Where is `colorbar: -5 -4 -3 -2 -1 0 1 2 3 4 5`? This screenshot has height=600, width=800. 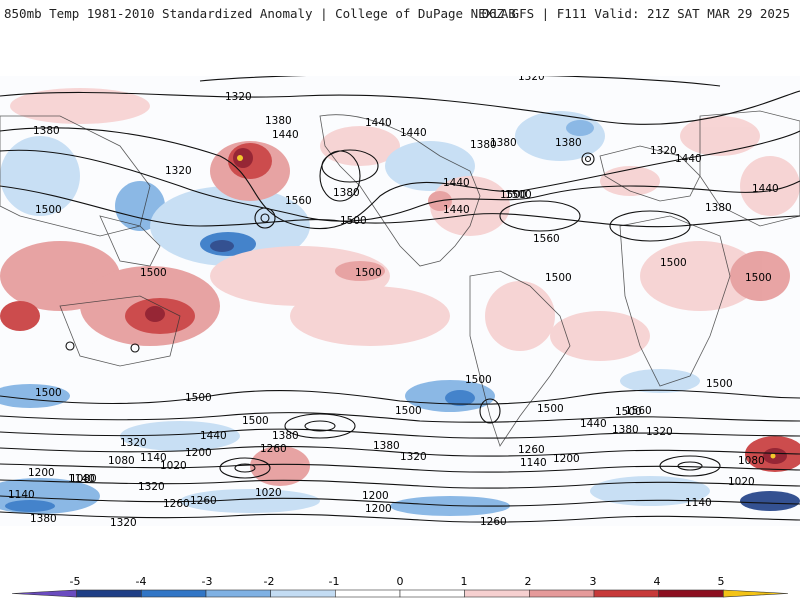 colorbar: -5 -4 -3 -2 -1 0 1 2 3 4 5 is located at coordinates (400, 586).